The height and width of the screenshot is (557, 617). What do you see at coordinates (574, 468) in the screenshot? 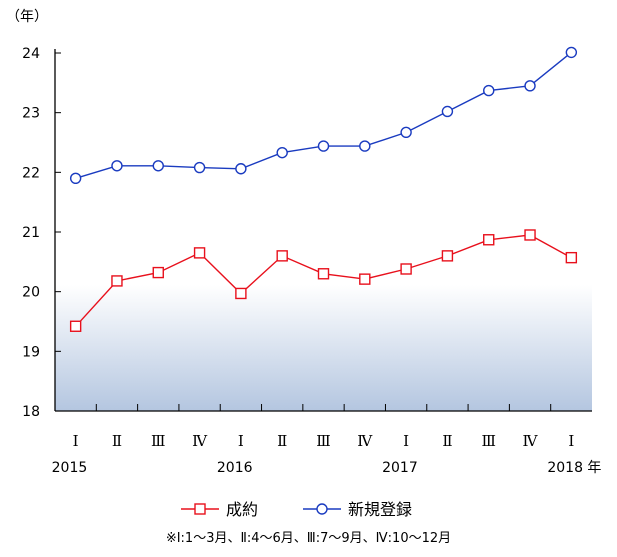
I see `x-year-label: 2018 年` at bounding box center [574, 468].